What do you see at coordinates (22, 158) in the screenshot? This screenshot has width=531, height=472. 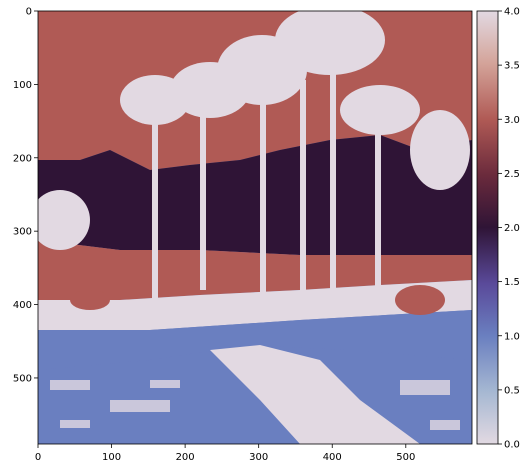 I see `y-tick-label: 200` at bounding box center [22, 158].